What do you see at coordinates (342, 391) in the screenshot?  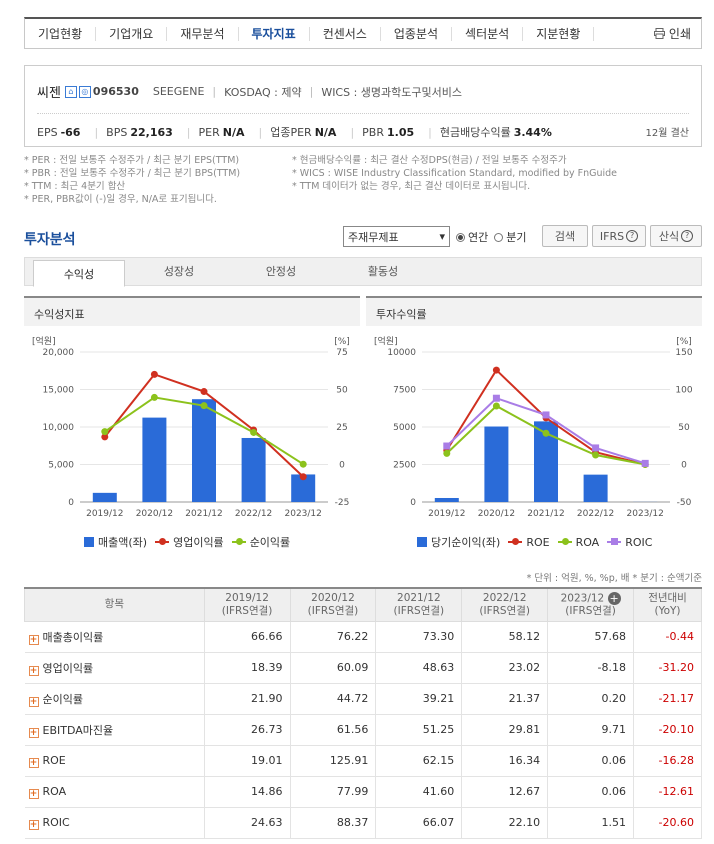 I see `right-tick-label: 50` at bounding box center [342, 391].